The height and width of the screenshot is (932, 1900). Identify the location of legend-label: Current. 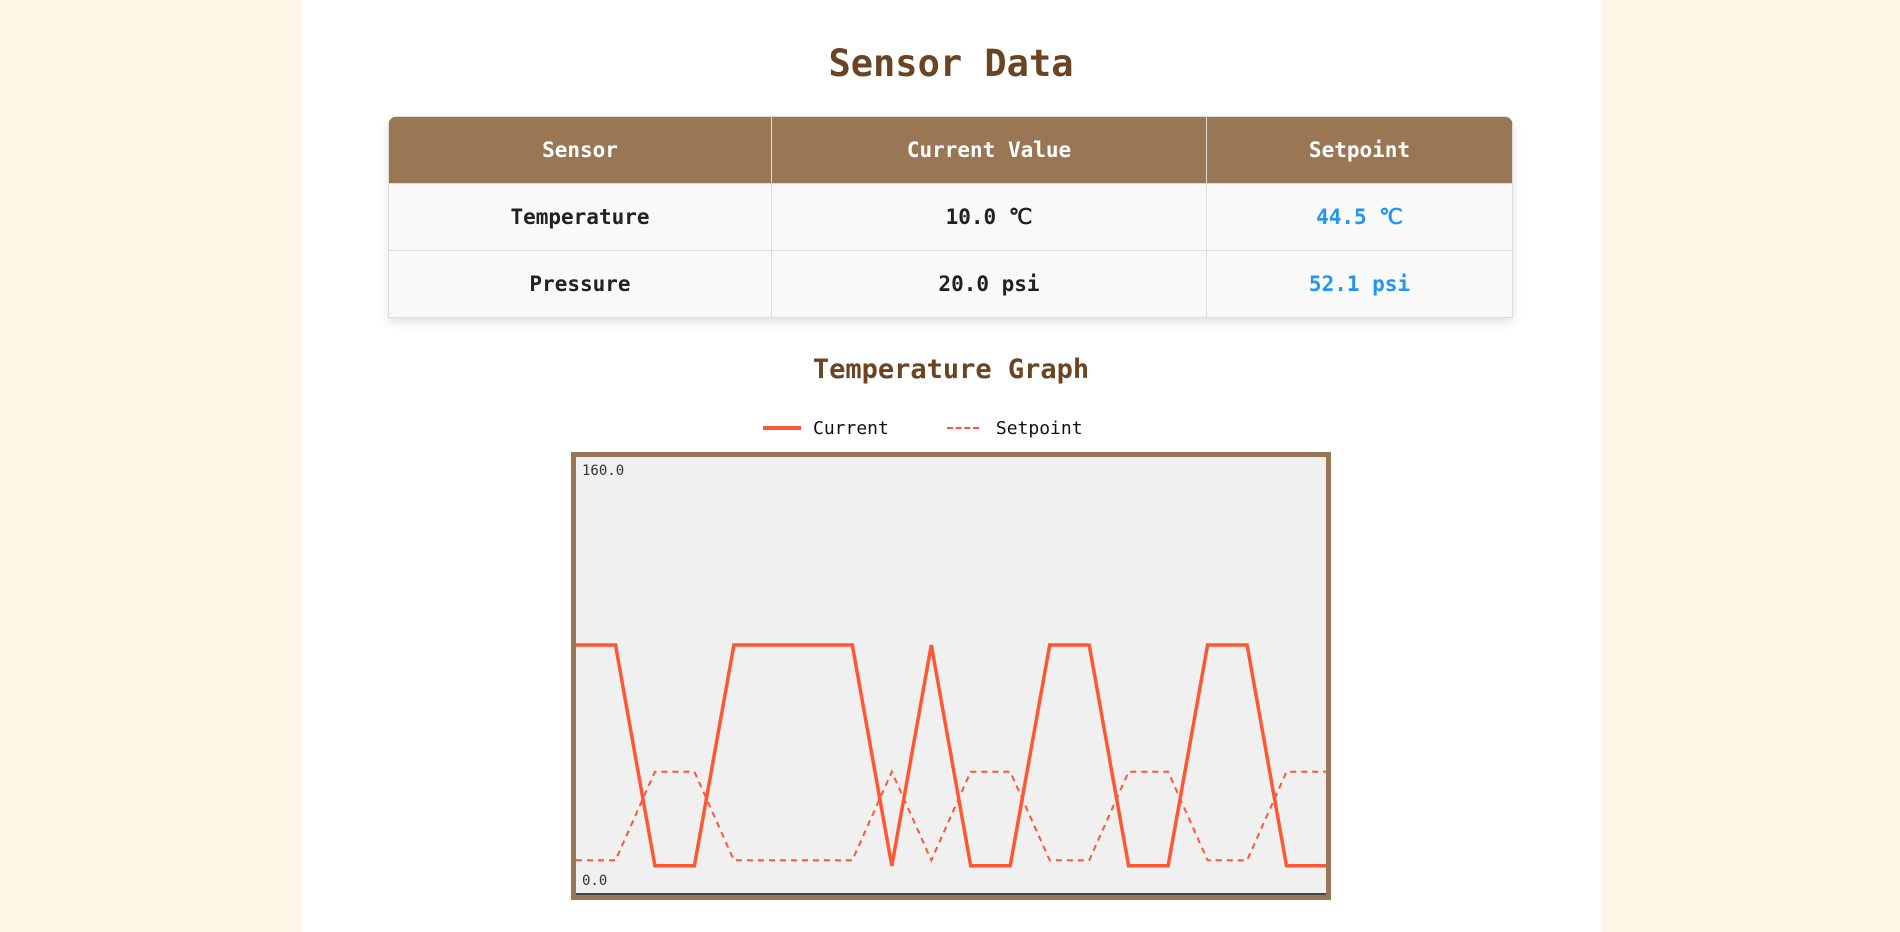
(851, 428).